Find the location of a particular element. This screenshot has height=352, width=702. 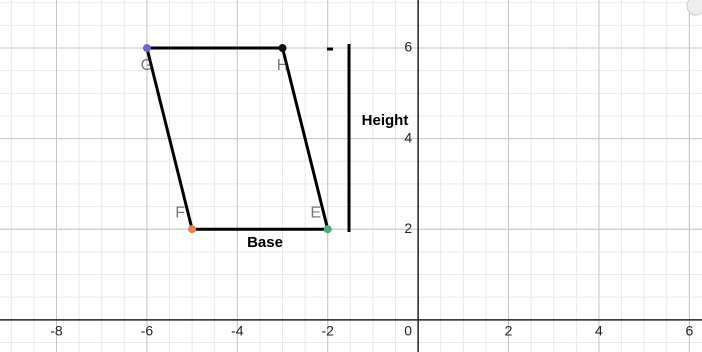

y-tick-label: 6 is located at coordinates (408, 47).